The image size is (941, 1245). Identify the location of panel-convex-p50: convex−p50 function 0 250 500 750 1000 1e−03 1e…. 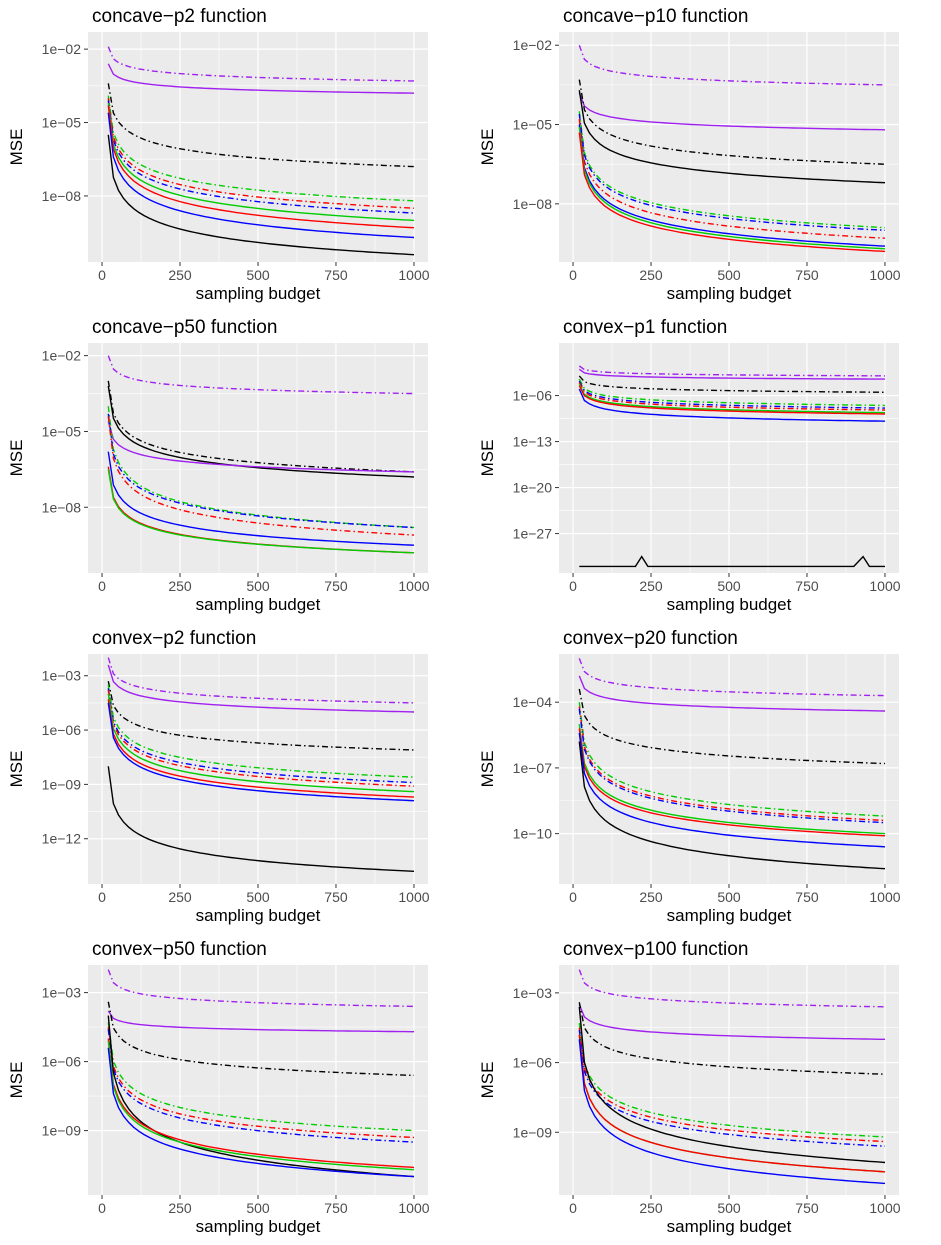
(235, 1088).